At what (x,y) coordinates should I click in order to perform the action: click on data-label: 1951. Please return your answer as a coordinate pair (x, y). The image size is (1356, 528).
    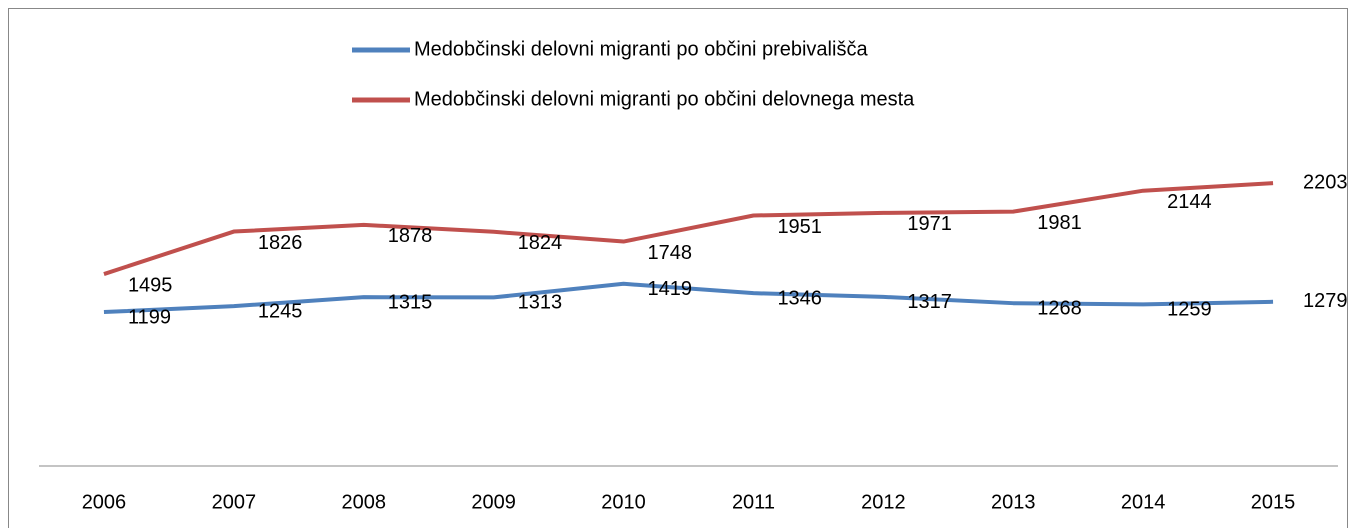
    Looking at the image, I should click on (799, 227).